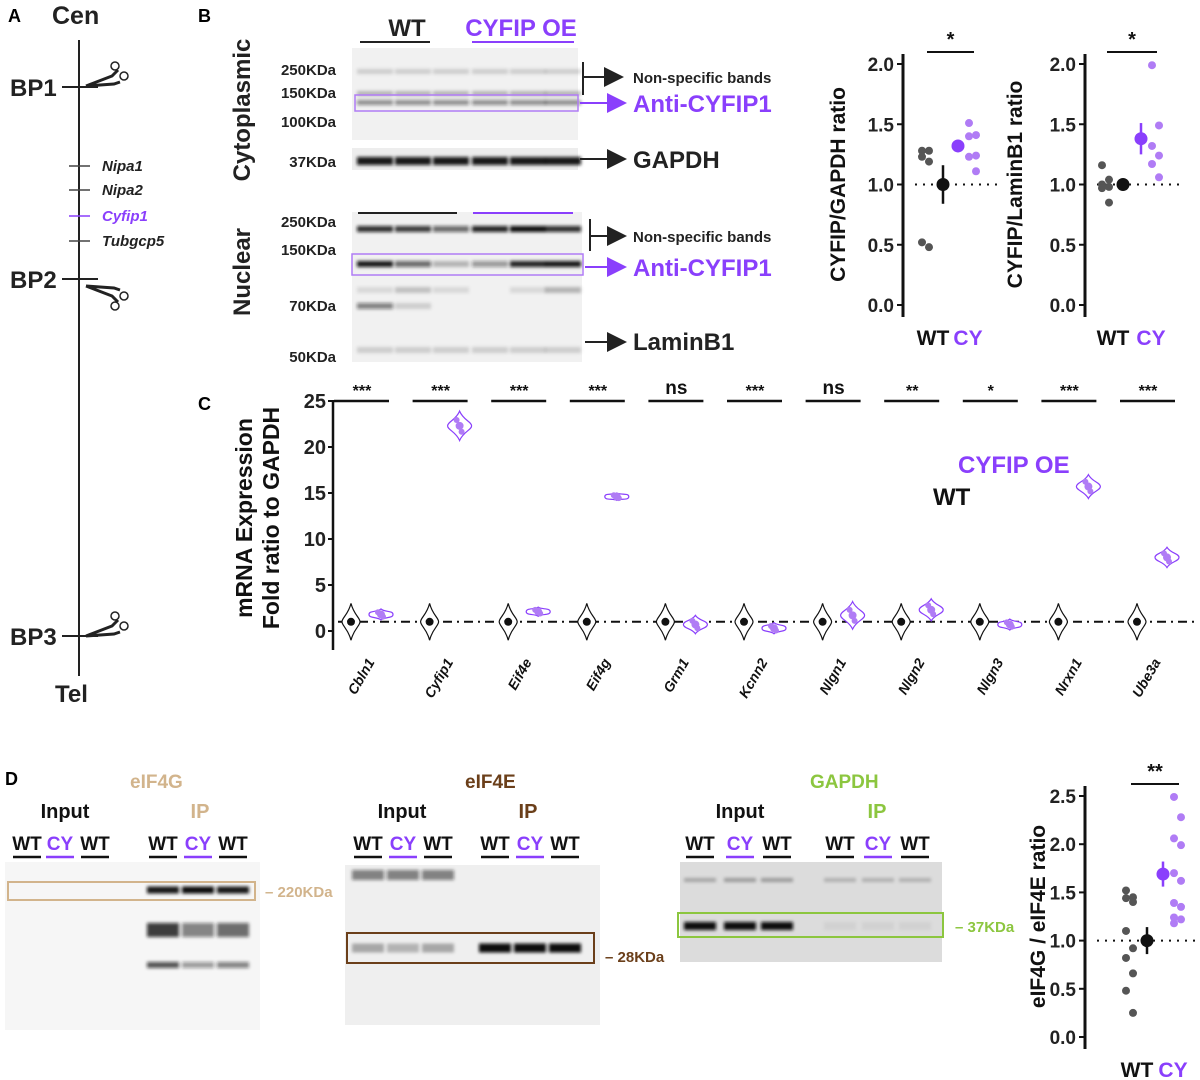 This screenshot has height=1080, width=1200. I want to click on blot-bands, so click(807, 904).